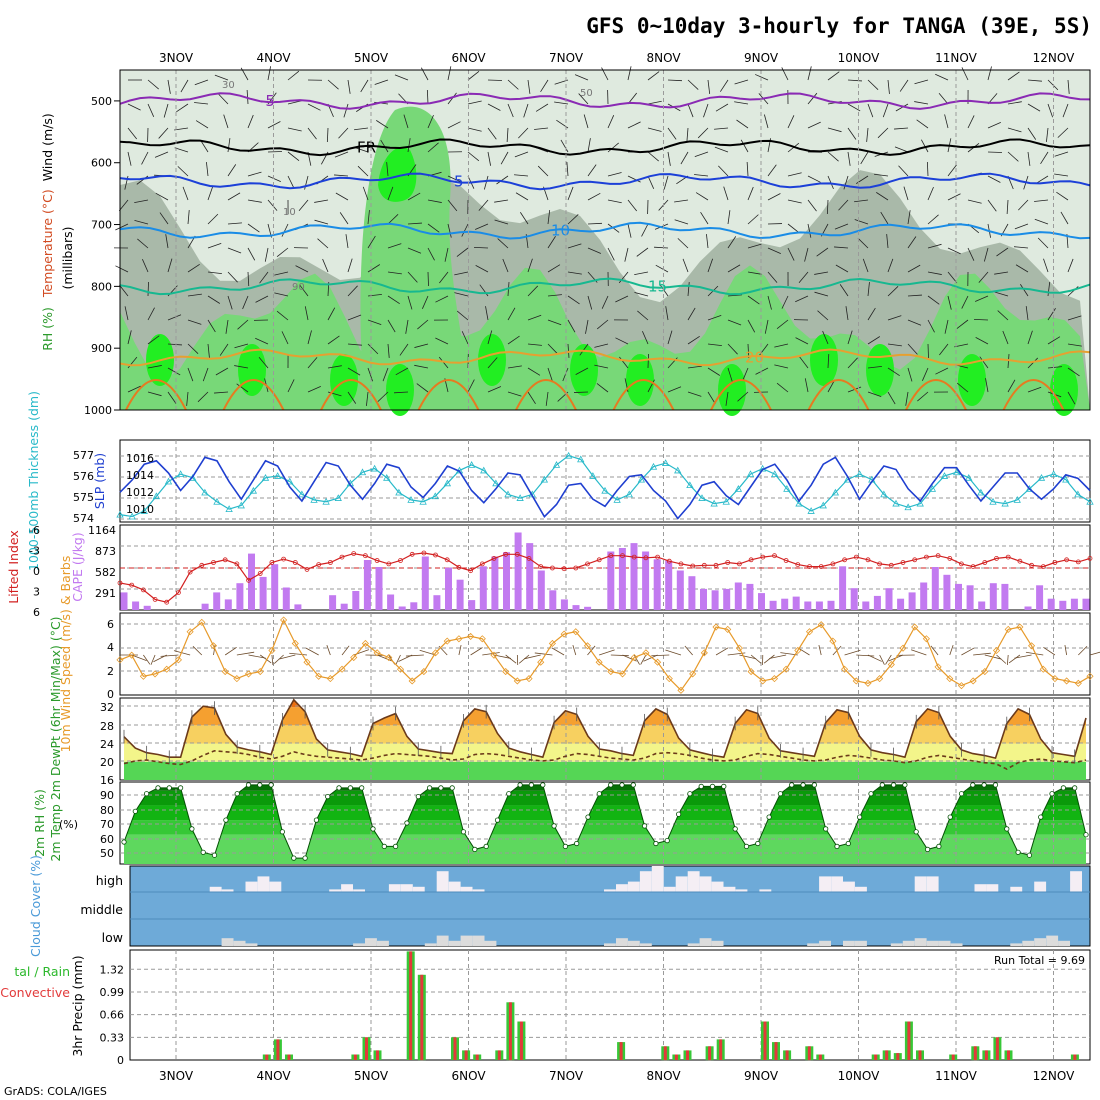 The image size is (1100, 1100). I want to click on precip-legend-convective: Convective, so click(35, 992).